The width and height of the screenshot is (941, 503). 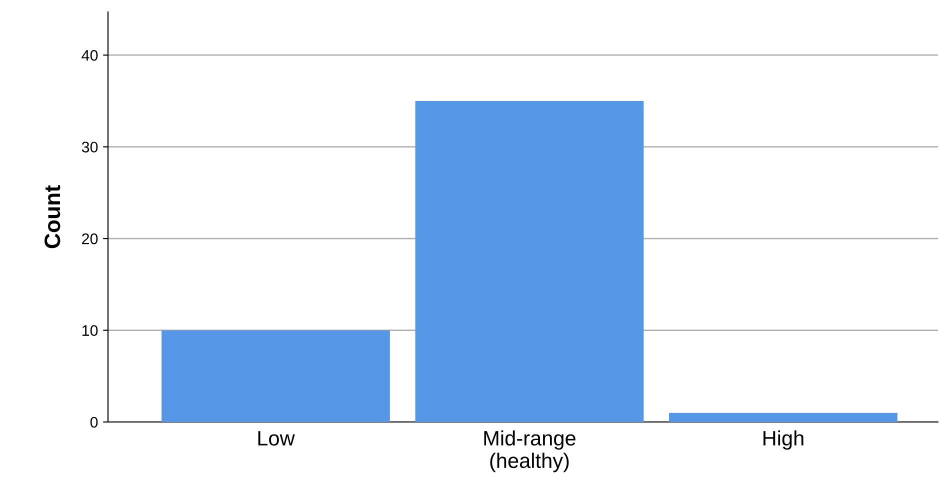 I want to click on y-axis-title: Count, so click(x=52, y=216).